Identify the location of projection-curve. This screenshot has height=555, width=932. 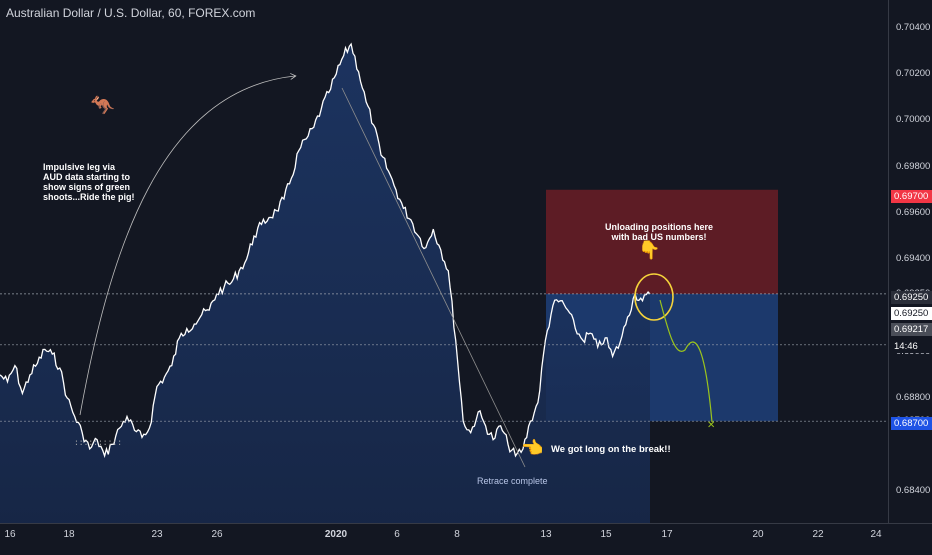
(686, 361).